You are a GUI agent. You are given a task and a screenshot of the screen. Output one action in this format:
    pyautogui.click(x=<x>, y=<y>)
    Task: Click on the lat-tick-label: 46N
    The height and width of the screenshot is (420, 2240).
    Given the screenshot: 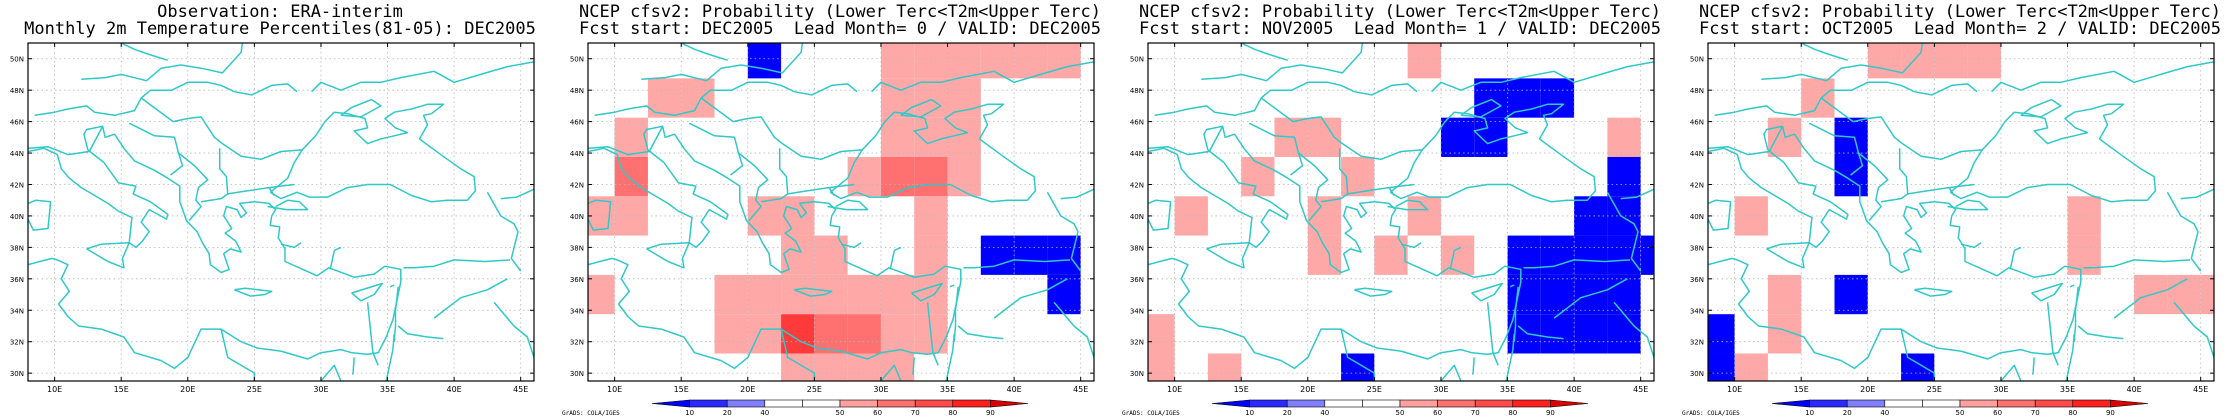 What is the action you would take?
    pyautogui.click(x=577, y=123)
    